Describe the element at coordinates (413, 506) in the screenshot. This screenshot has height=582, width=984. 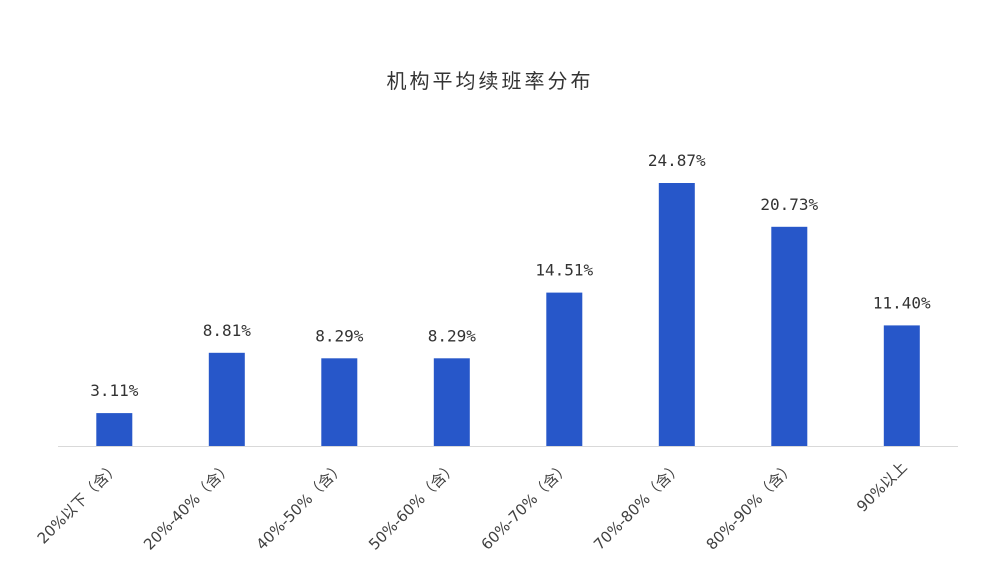
I see `x-tick-label-4: 50%-60%（含）` at that location.